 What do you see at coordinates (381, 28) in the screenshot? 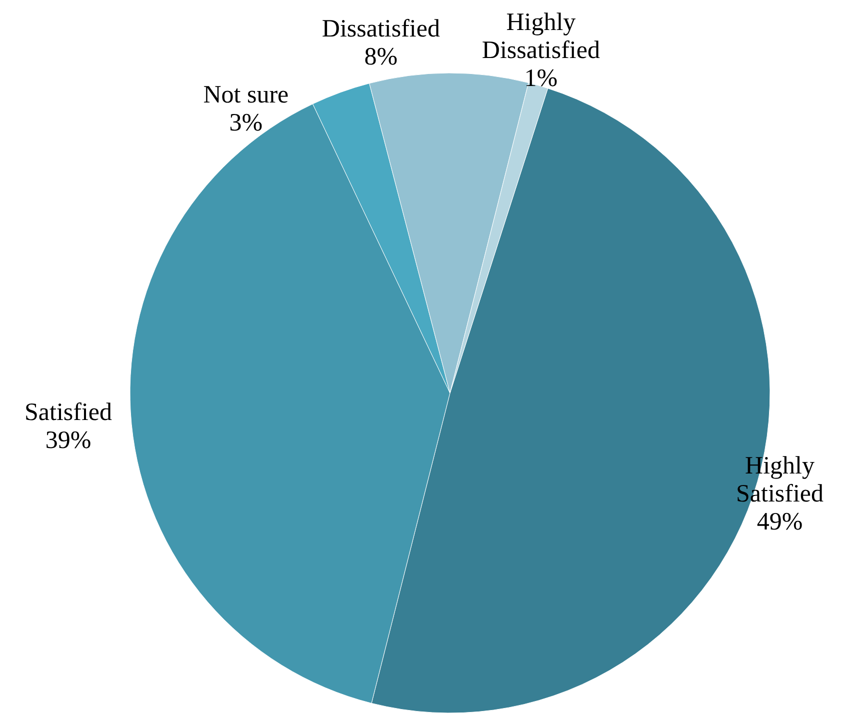
I see `slice-label: Dissatisfied` at bounding box center [381, 28].